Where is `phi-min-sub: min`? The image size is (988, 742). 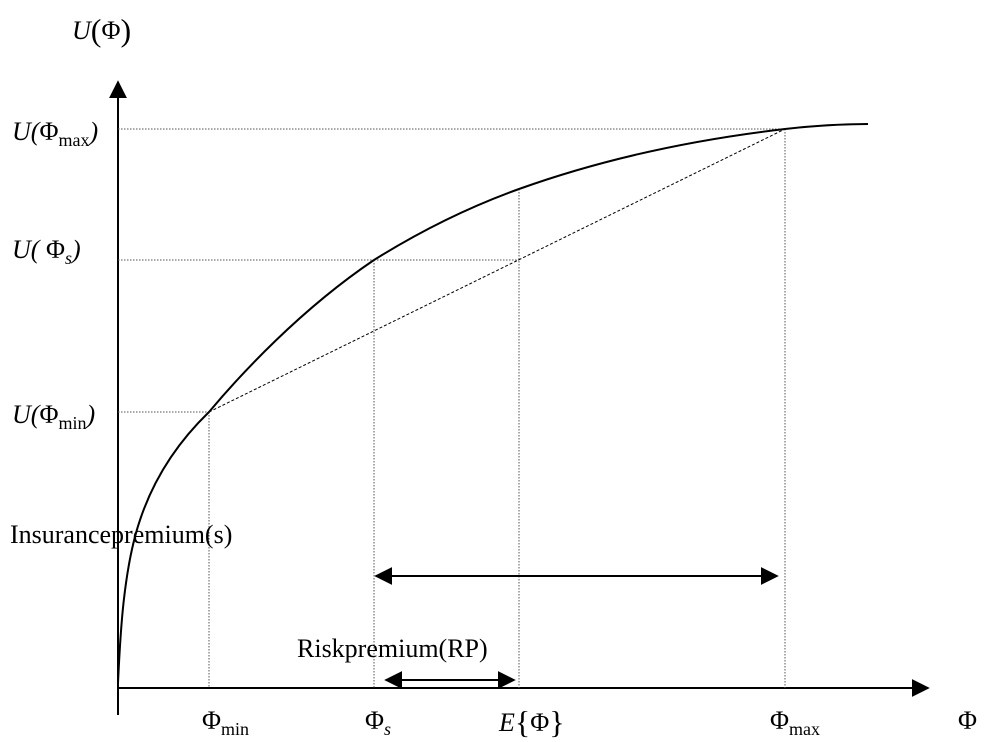 phi-min-sub: min is located at coordinates (235, 729).